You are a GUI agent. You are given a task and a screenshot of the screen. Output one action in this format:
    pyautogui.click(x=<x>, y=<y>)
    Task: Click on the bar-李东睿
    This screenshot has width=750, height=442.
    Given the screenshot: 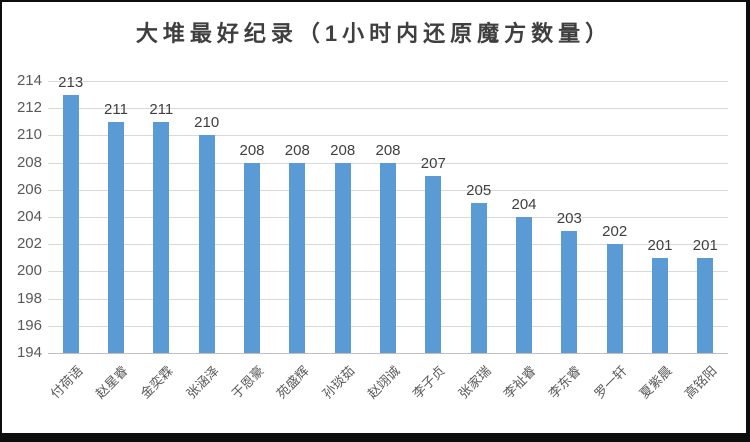 What is the action you would take?
    pyautogui.click(x=569, y=291)
    